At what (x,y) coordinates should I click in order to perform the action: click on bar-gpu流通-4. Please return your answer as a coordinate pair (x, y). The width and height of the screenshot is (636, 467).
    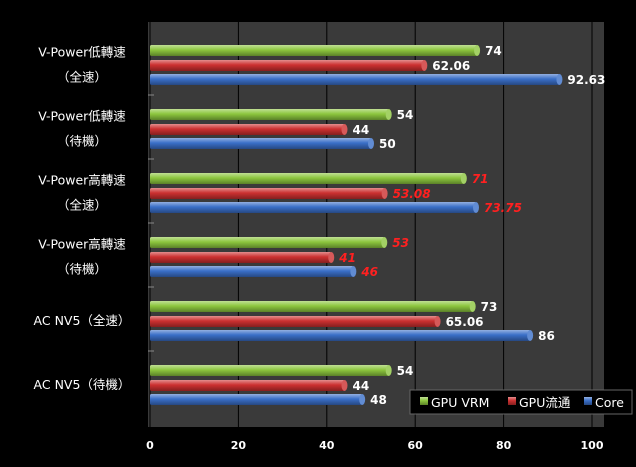
    Looking at the image, I should click on (241, 257).